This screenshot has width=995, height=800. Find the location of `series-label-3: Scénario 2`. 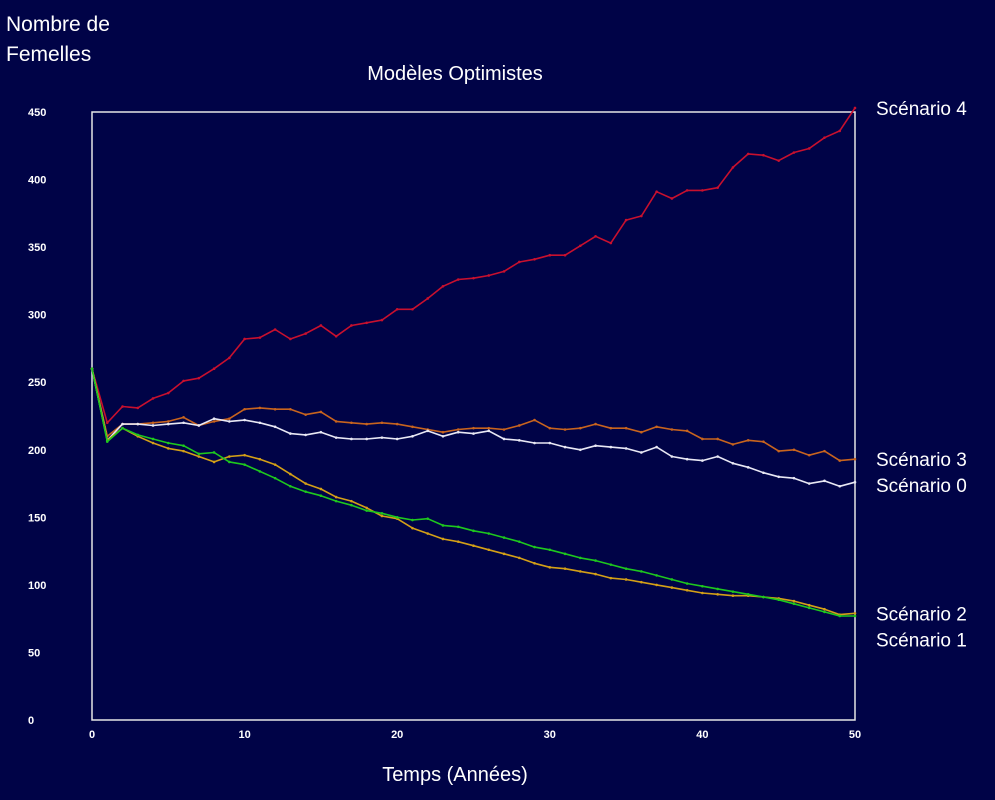

series-label-3: Scénario 2 is located at coordinates (921, 614).